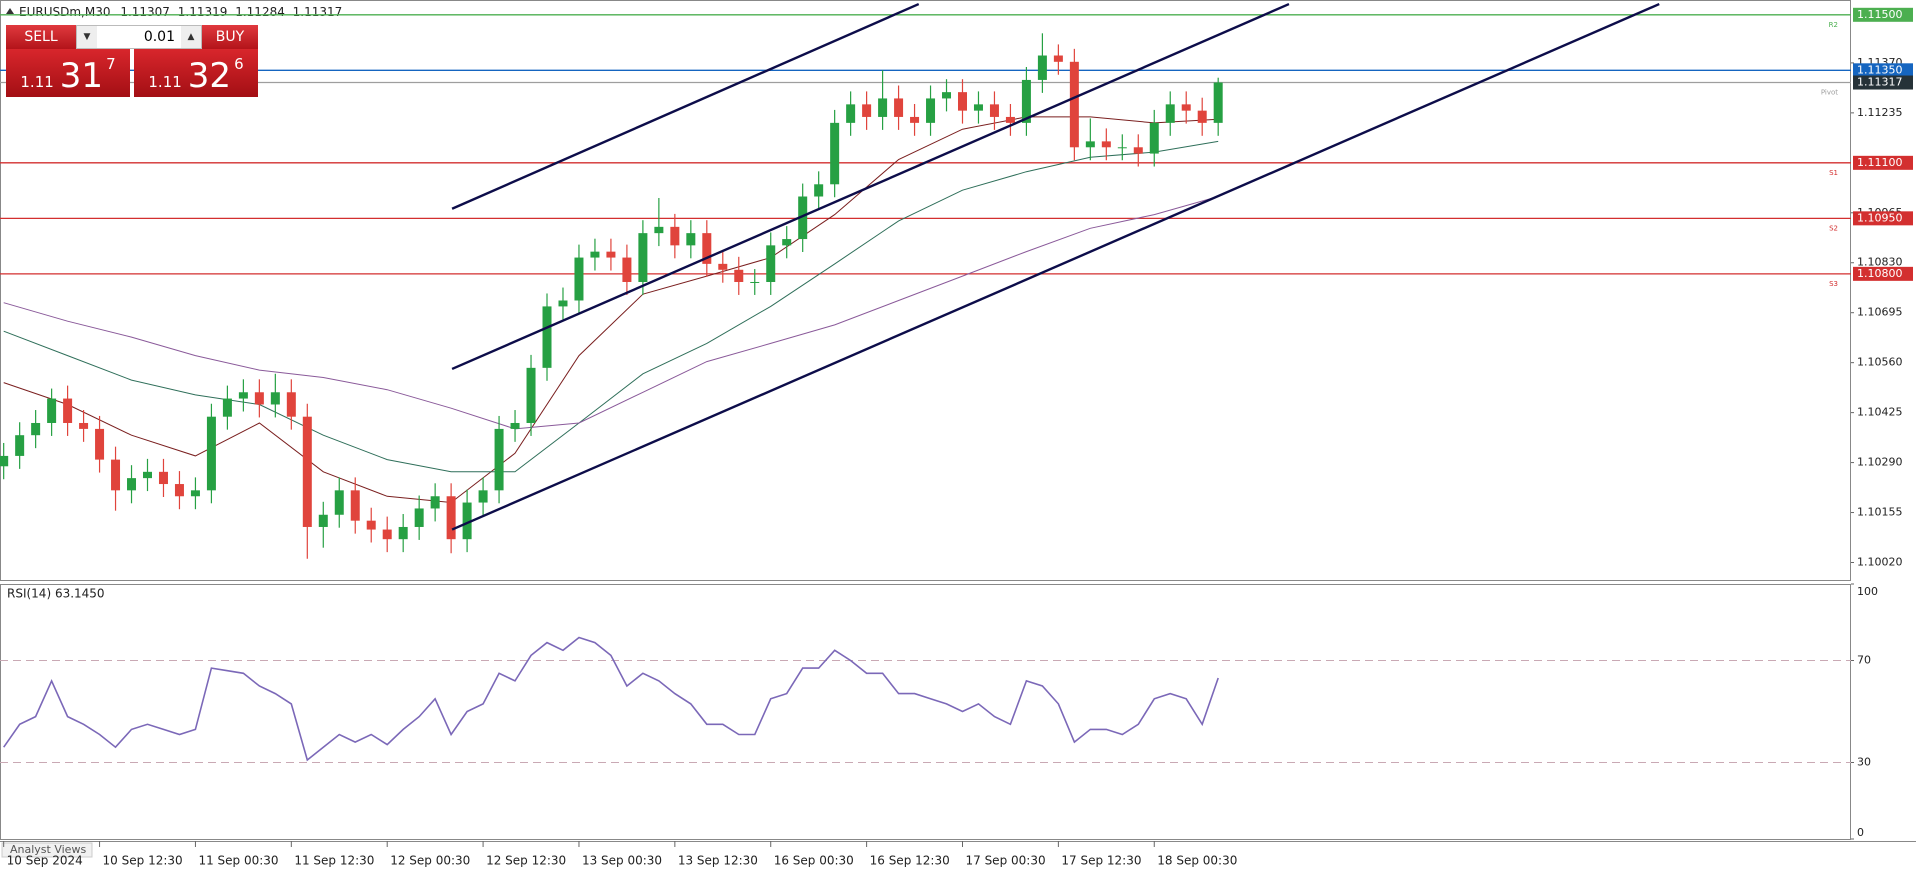 The width and height of the screenshot is (1916, 874). What do you see at coordinates (1833, 284) in the screenshot?
I see `level-tag: S3` at bounding box center [1833, 284].